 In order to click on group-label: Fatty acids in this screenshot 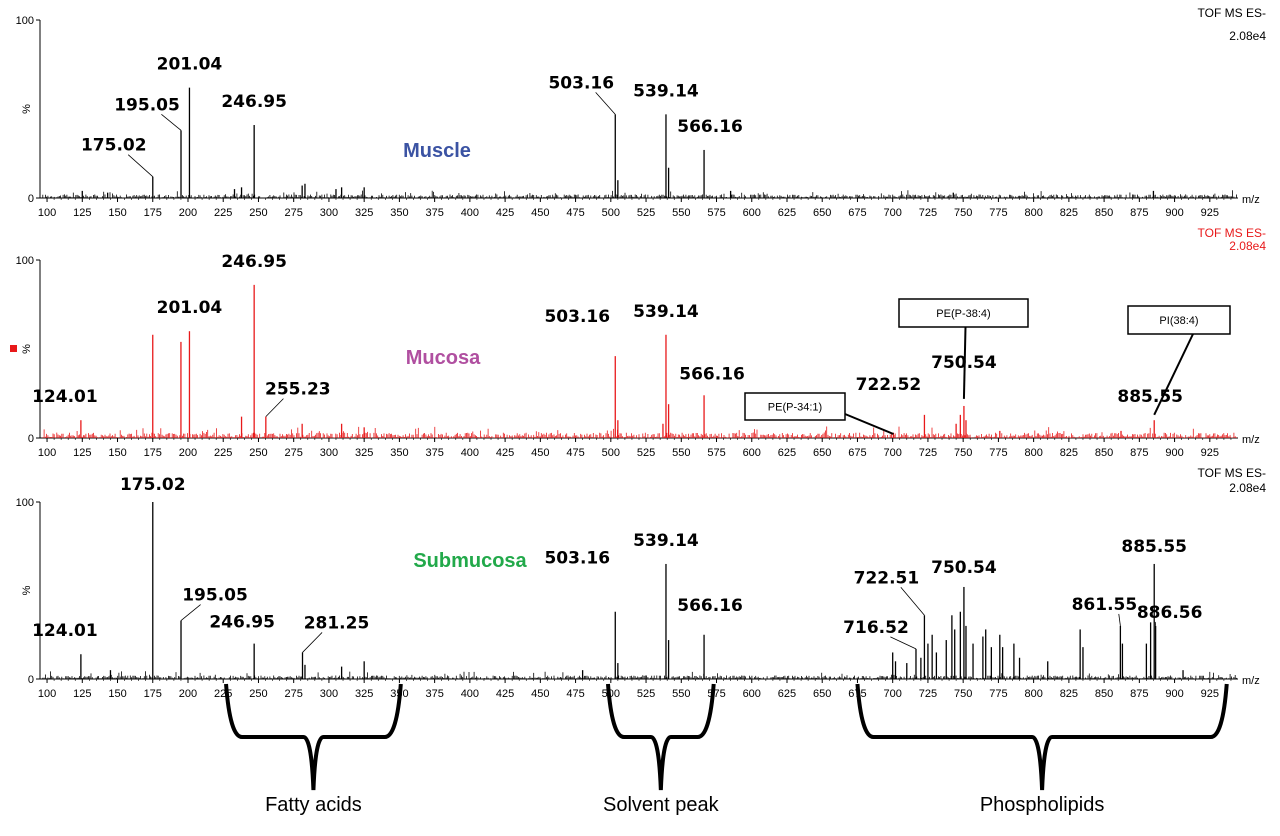, I will do `click(313, 805)`.